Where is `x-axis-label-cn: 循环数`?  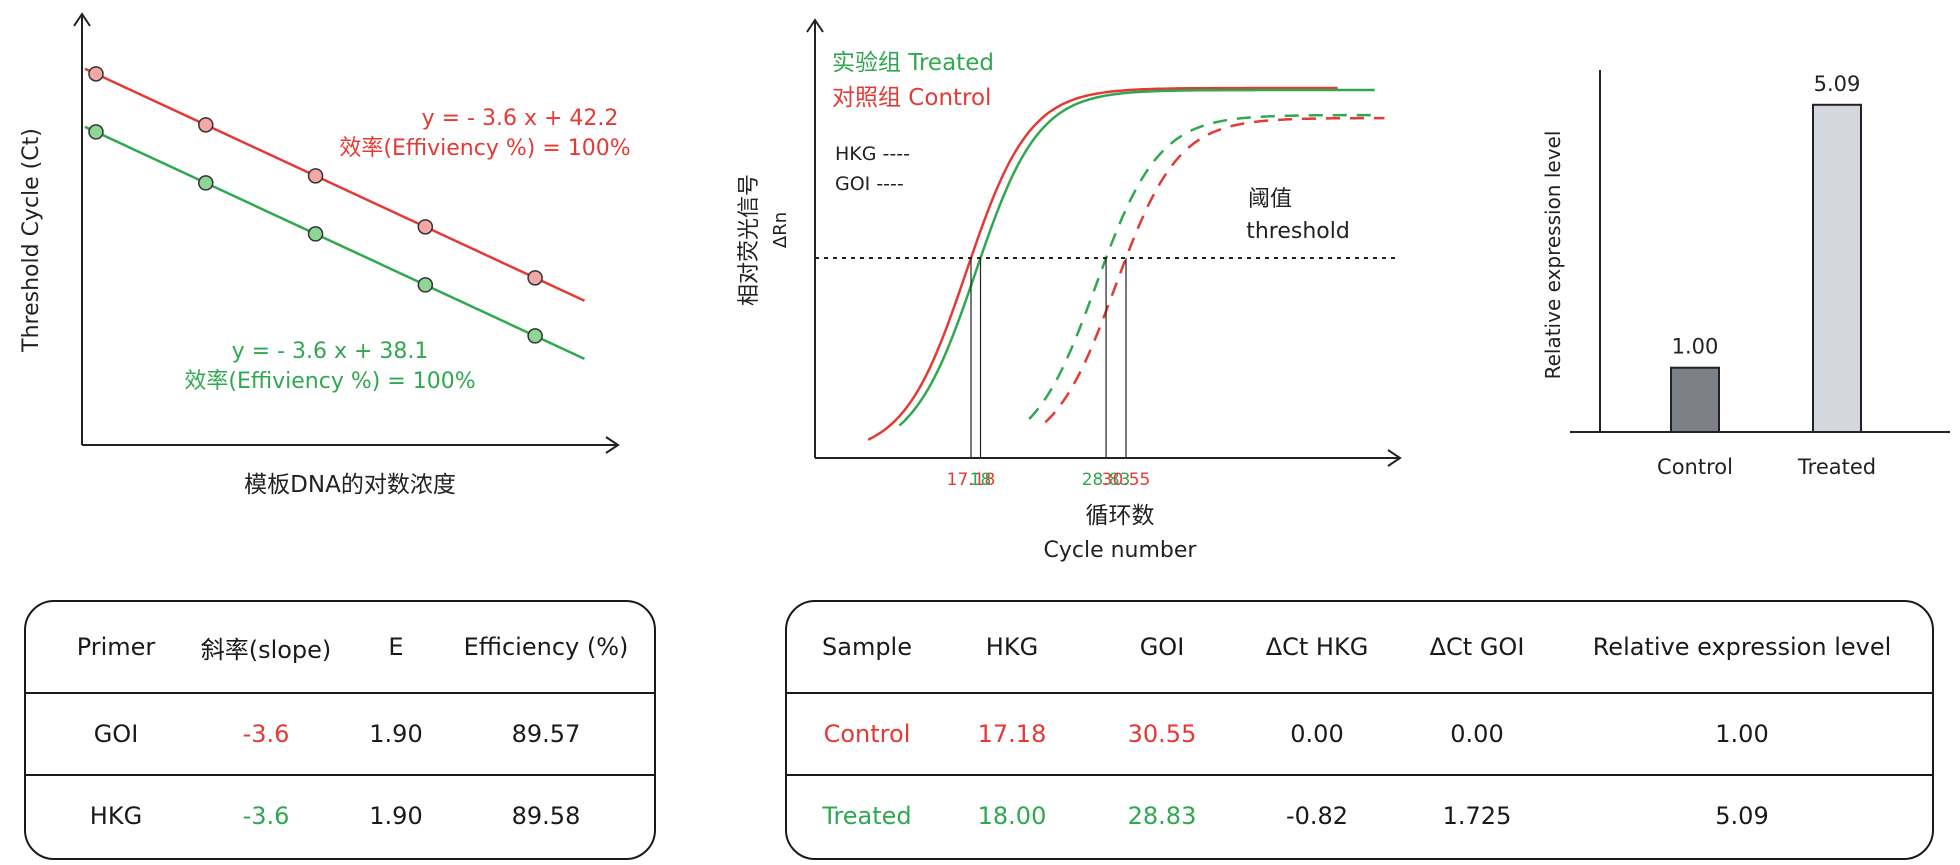
x-axis-label-cn: 循环数 is located at coordinates (1120, 516).